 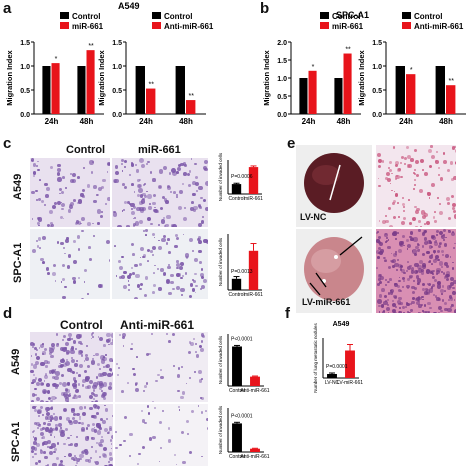 I want to click on bar-Anti-miR-661-48h, so click(x=191, y=107).